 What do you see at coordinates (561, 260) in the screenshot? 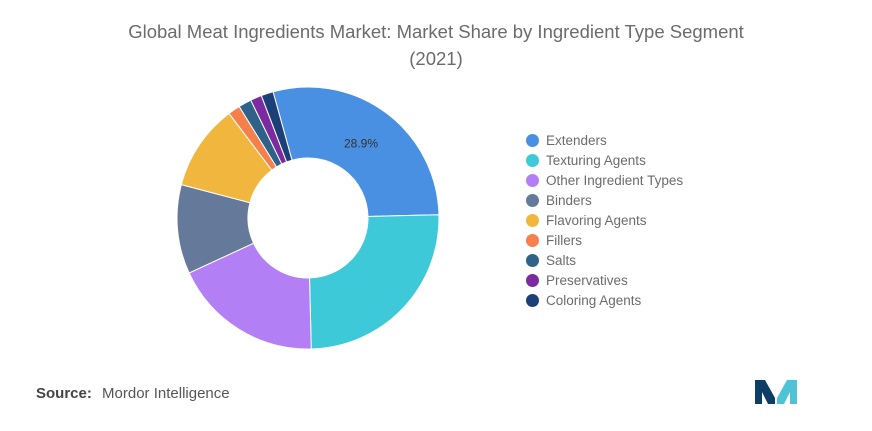
I see `legend-label: Salts` at bounding box center [561, 260].